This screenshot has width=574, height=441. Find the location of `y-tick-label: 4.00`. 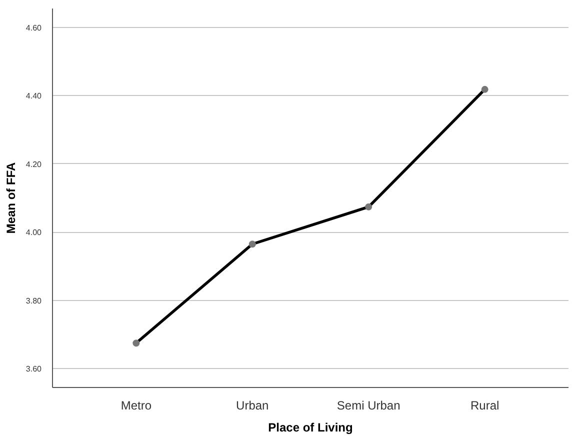

y-tick-label: 4.00 is located at coordinates (34, 233).